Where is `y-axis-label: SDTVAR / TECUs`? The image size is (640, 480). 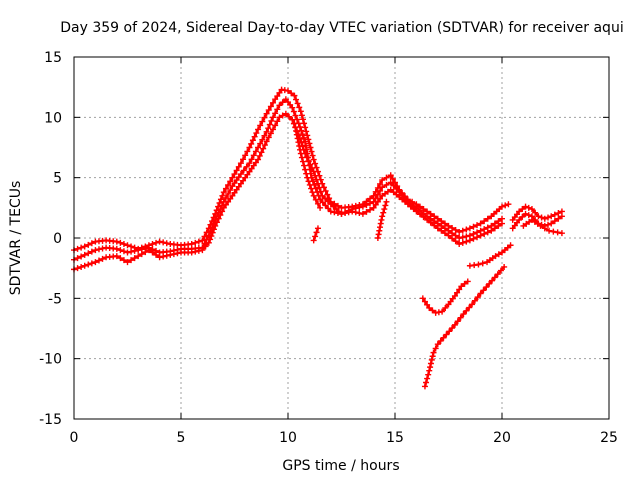
y-axis-label: SDTVAR / TECUs is located at coordinates (16, 238).